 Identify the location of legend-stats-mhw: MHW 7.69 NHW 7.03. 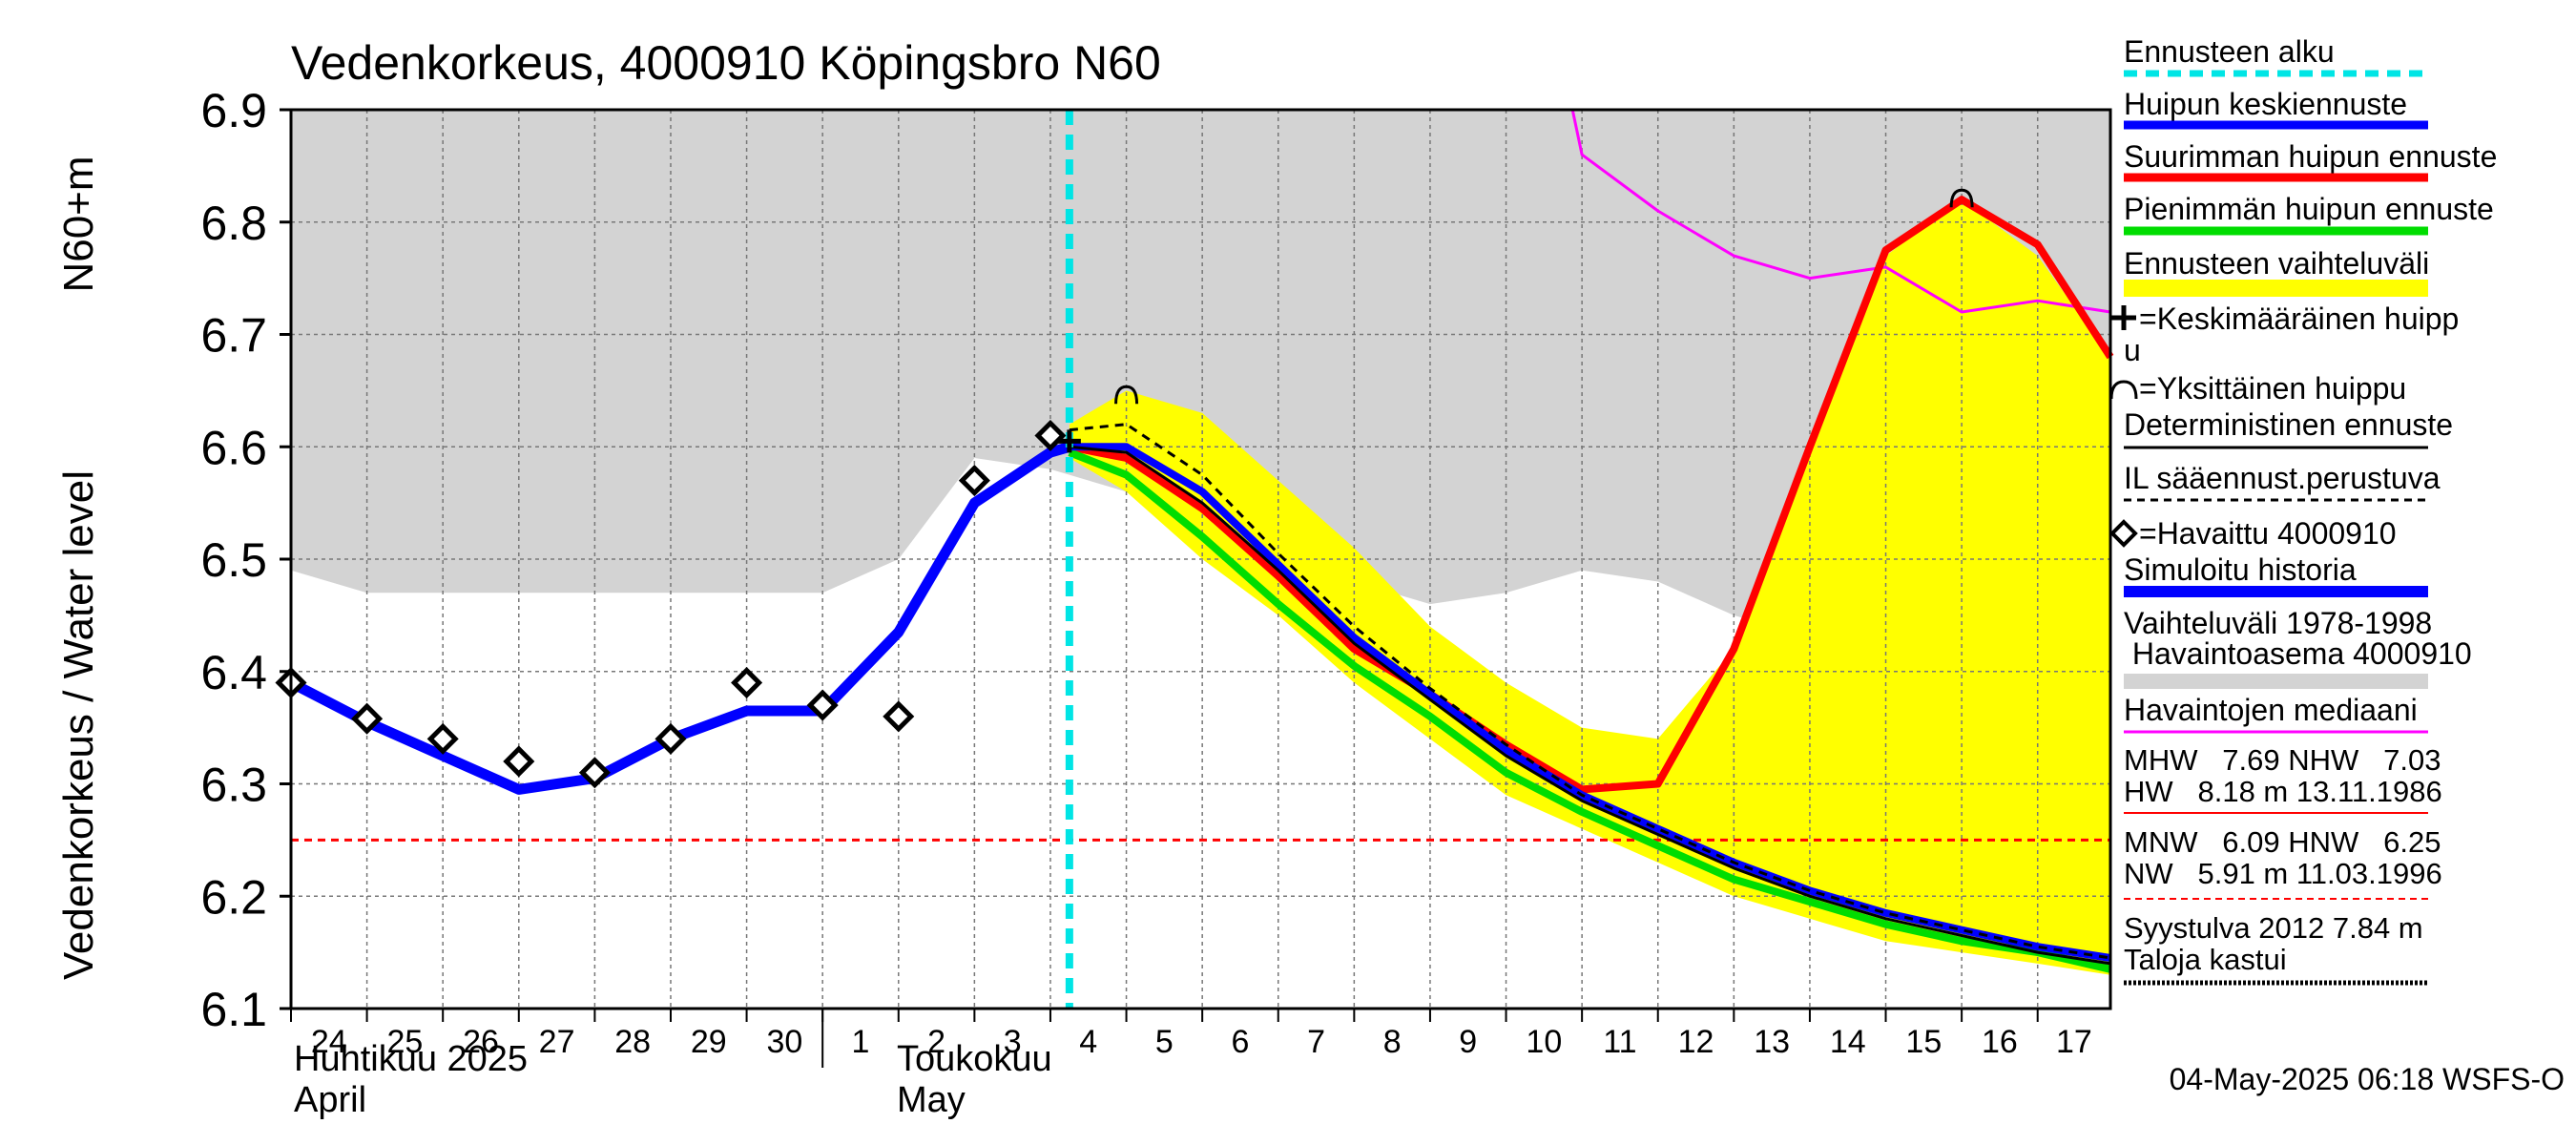
(2282, 760).